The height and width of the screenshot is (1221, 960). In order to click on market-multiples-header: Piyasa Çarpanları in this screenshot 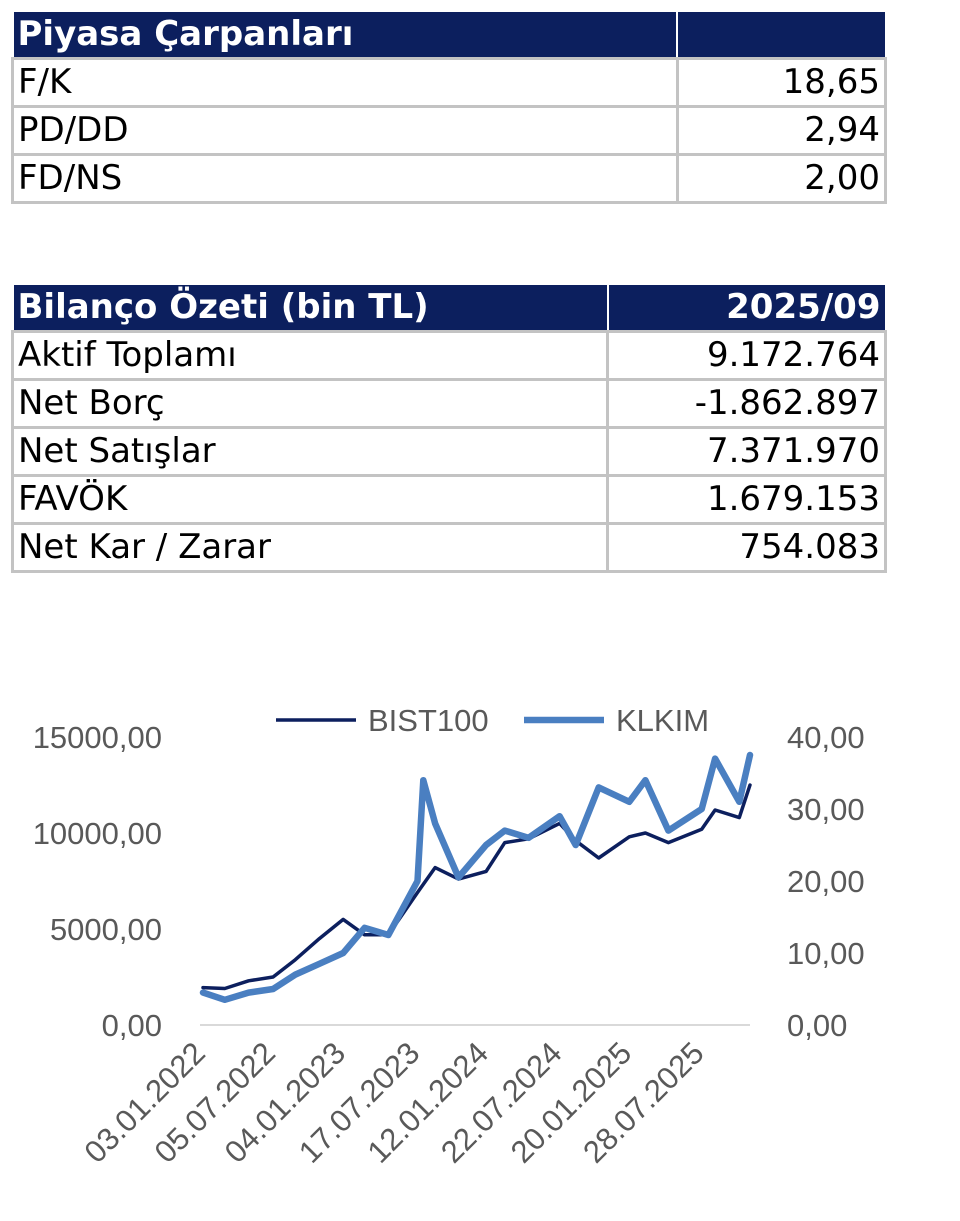, I will do `click(449, 35)`.